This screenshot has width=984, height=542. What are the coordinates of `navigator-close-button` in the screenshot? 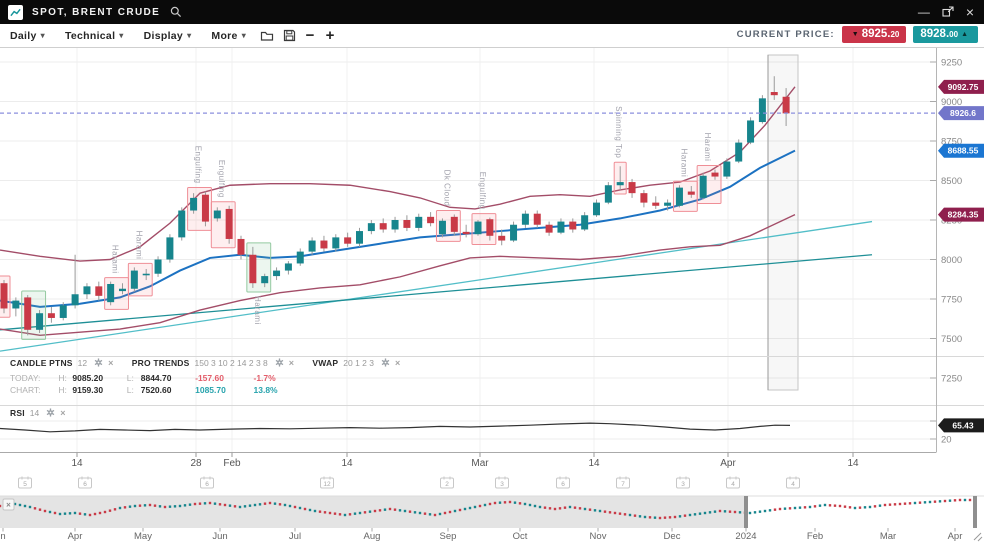 It's located at (8, 504).